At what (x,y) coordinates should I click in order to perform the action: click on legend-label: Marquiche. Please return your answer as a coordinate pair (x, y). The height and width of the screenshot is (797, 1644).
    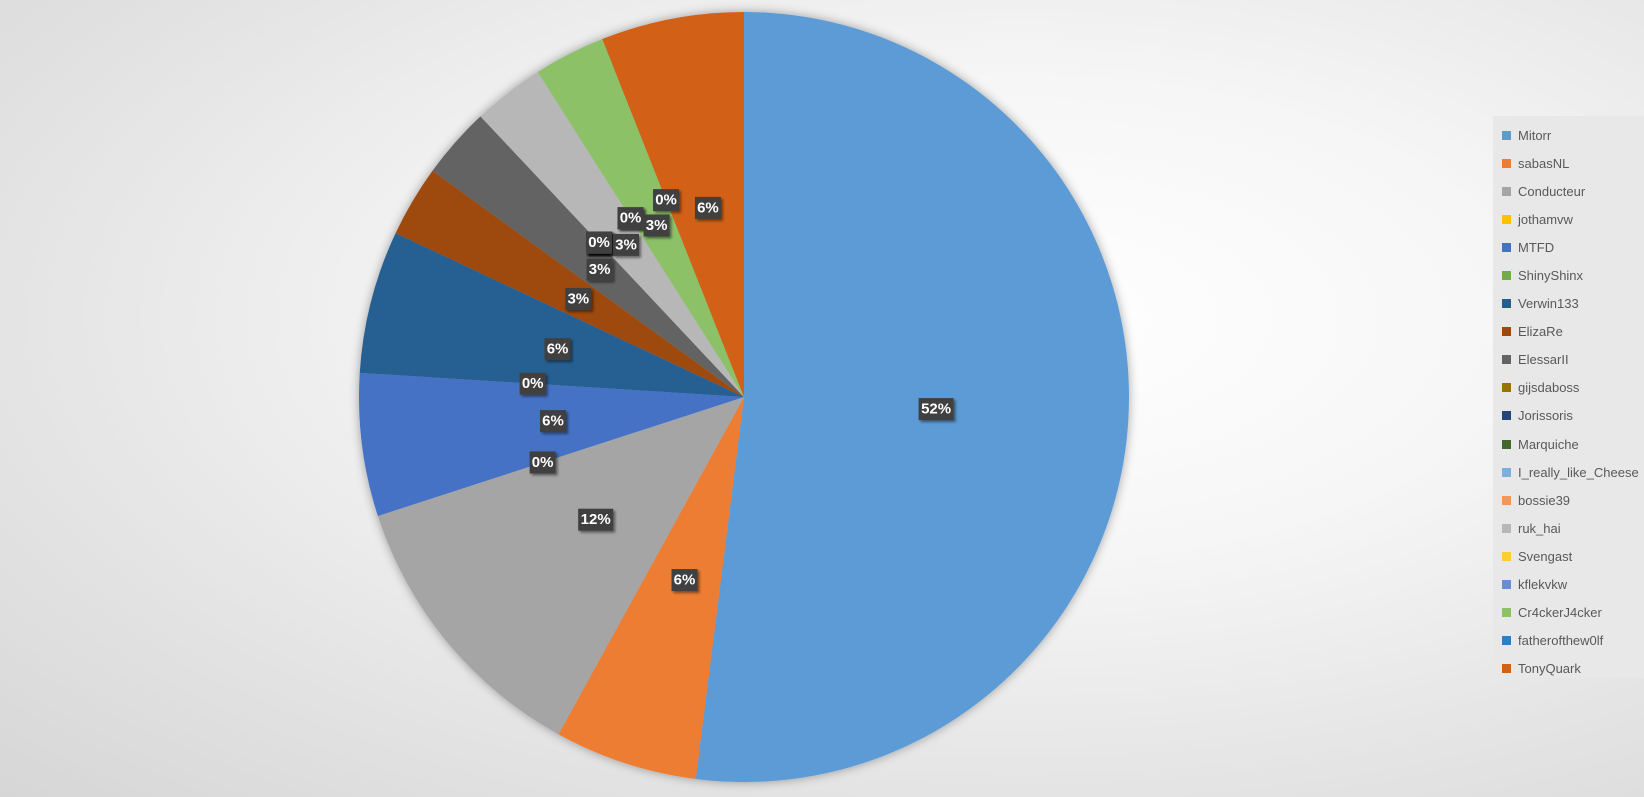
    Looking at the image, I should click on (1548, 444).